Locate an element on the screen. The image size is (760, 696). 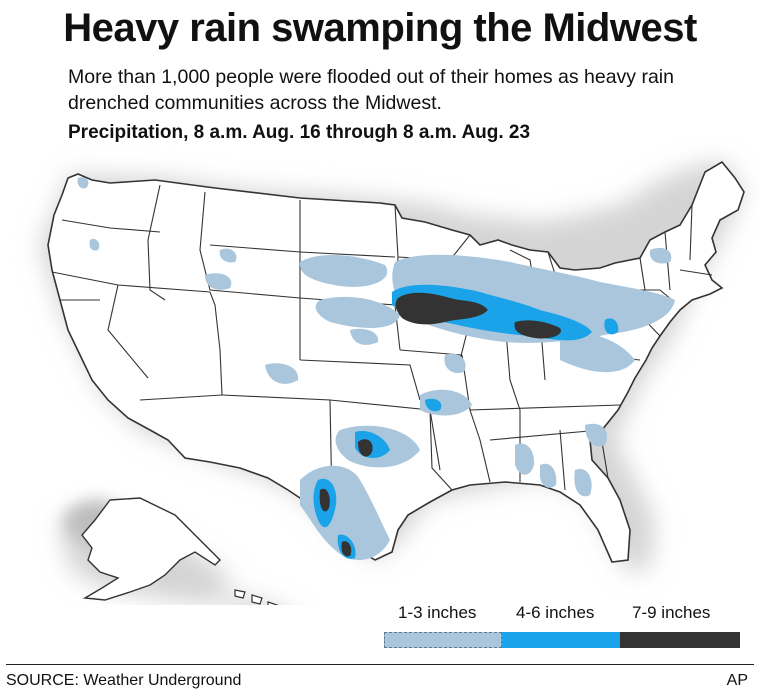
legend-label-1-3: 1-3 inches is located at coordinates (437, 612).